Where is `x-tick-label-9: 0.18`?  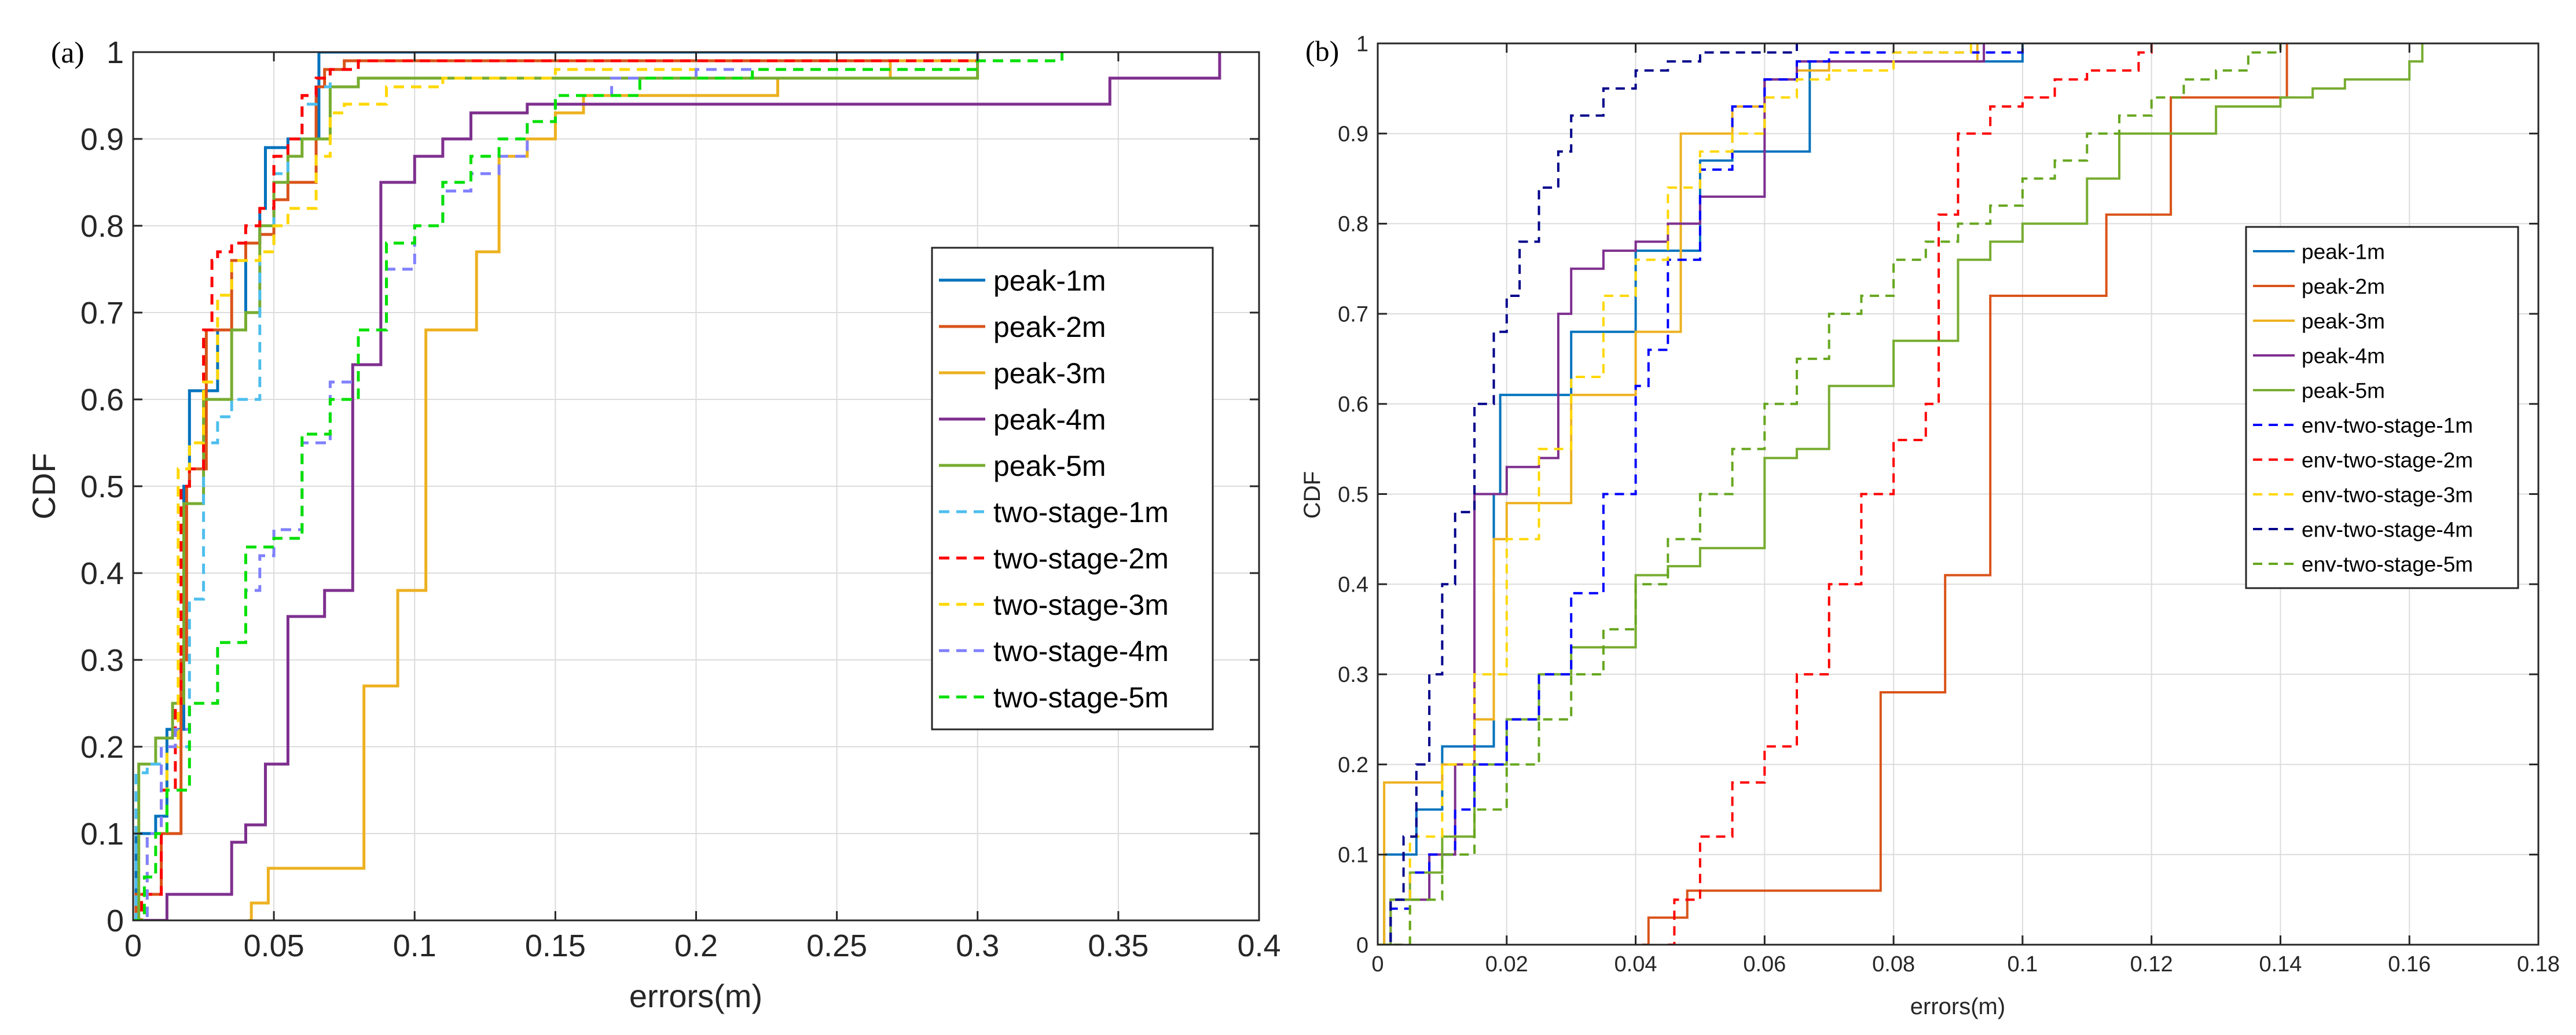 x-tick-label-9: 0.18 is located at coordinates (2538, 964).